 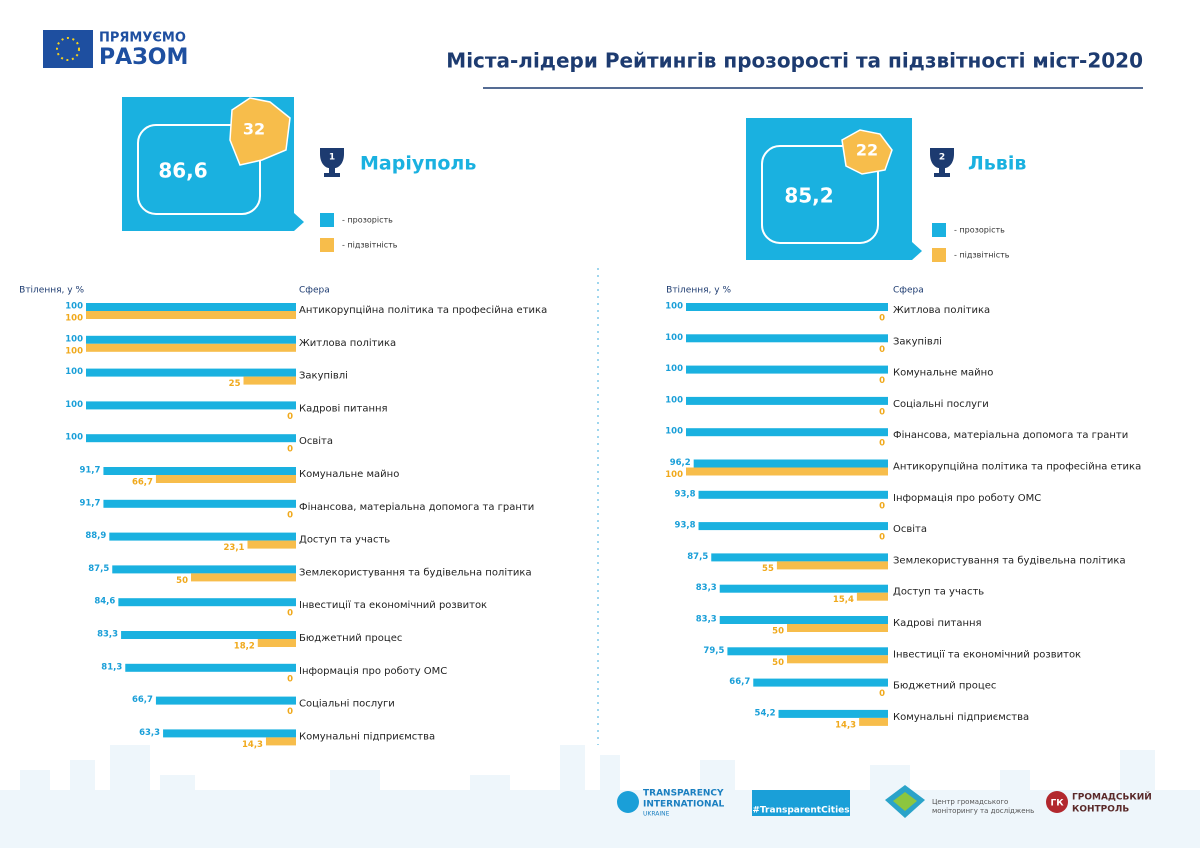 What do you see at coordinates (244, 647) in the screenshot?
I see `value-label: 18,2` at bounding box center [244, 647].